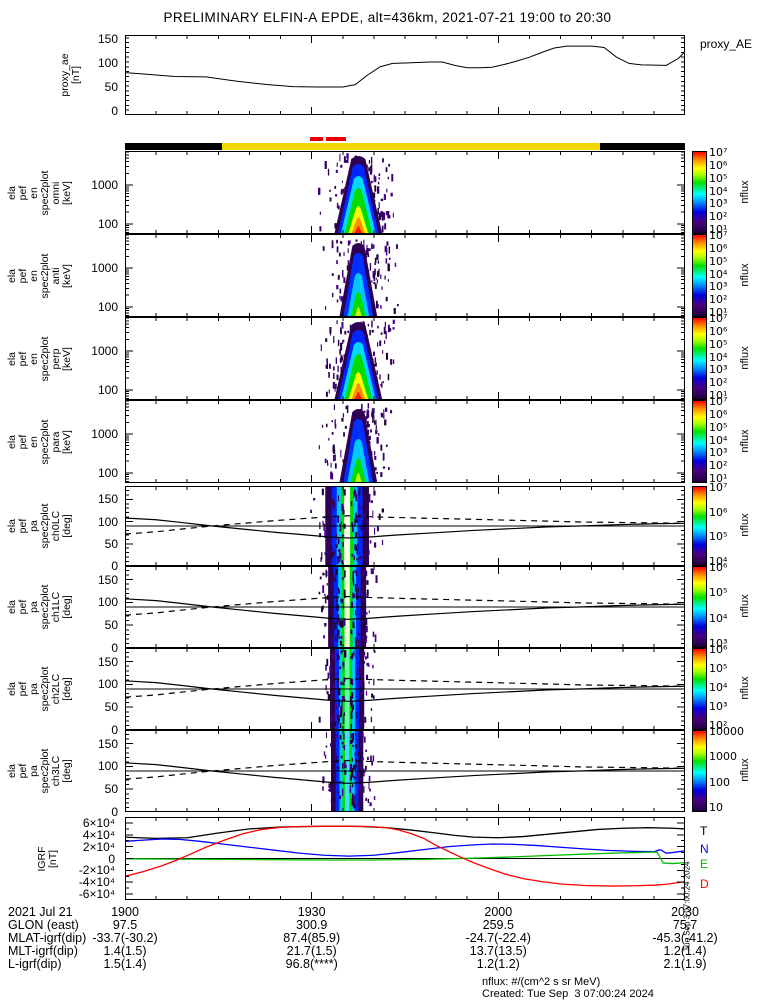 The height and width of the screenshot is (1000, 775). I want to click on table-cell: 259.5, so click(498, 925).